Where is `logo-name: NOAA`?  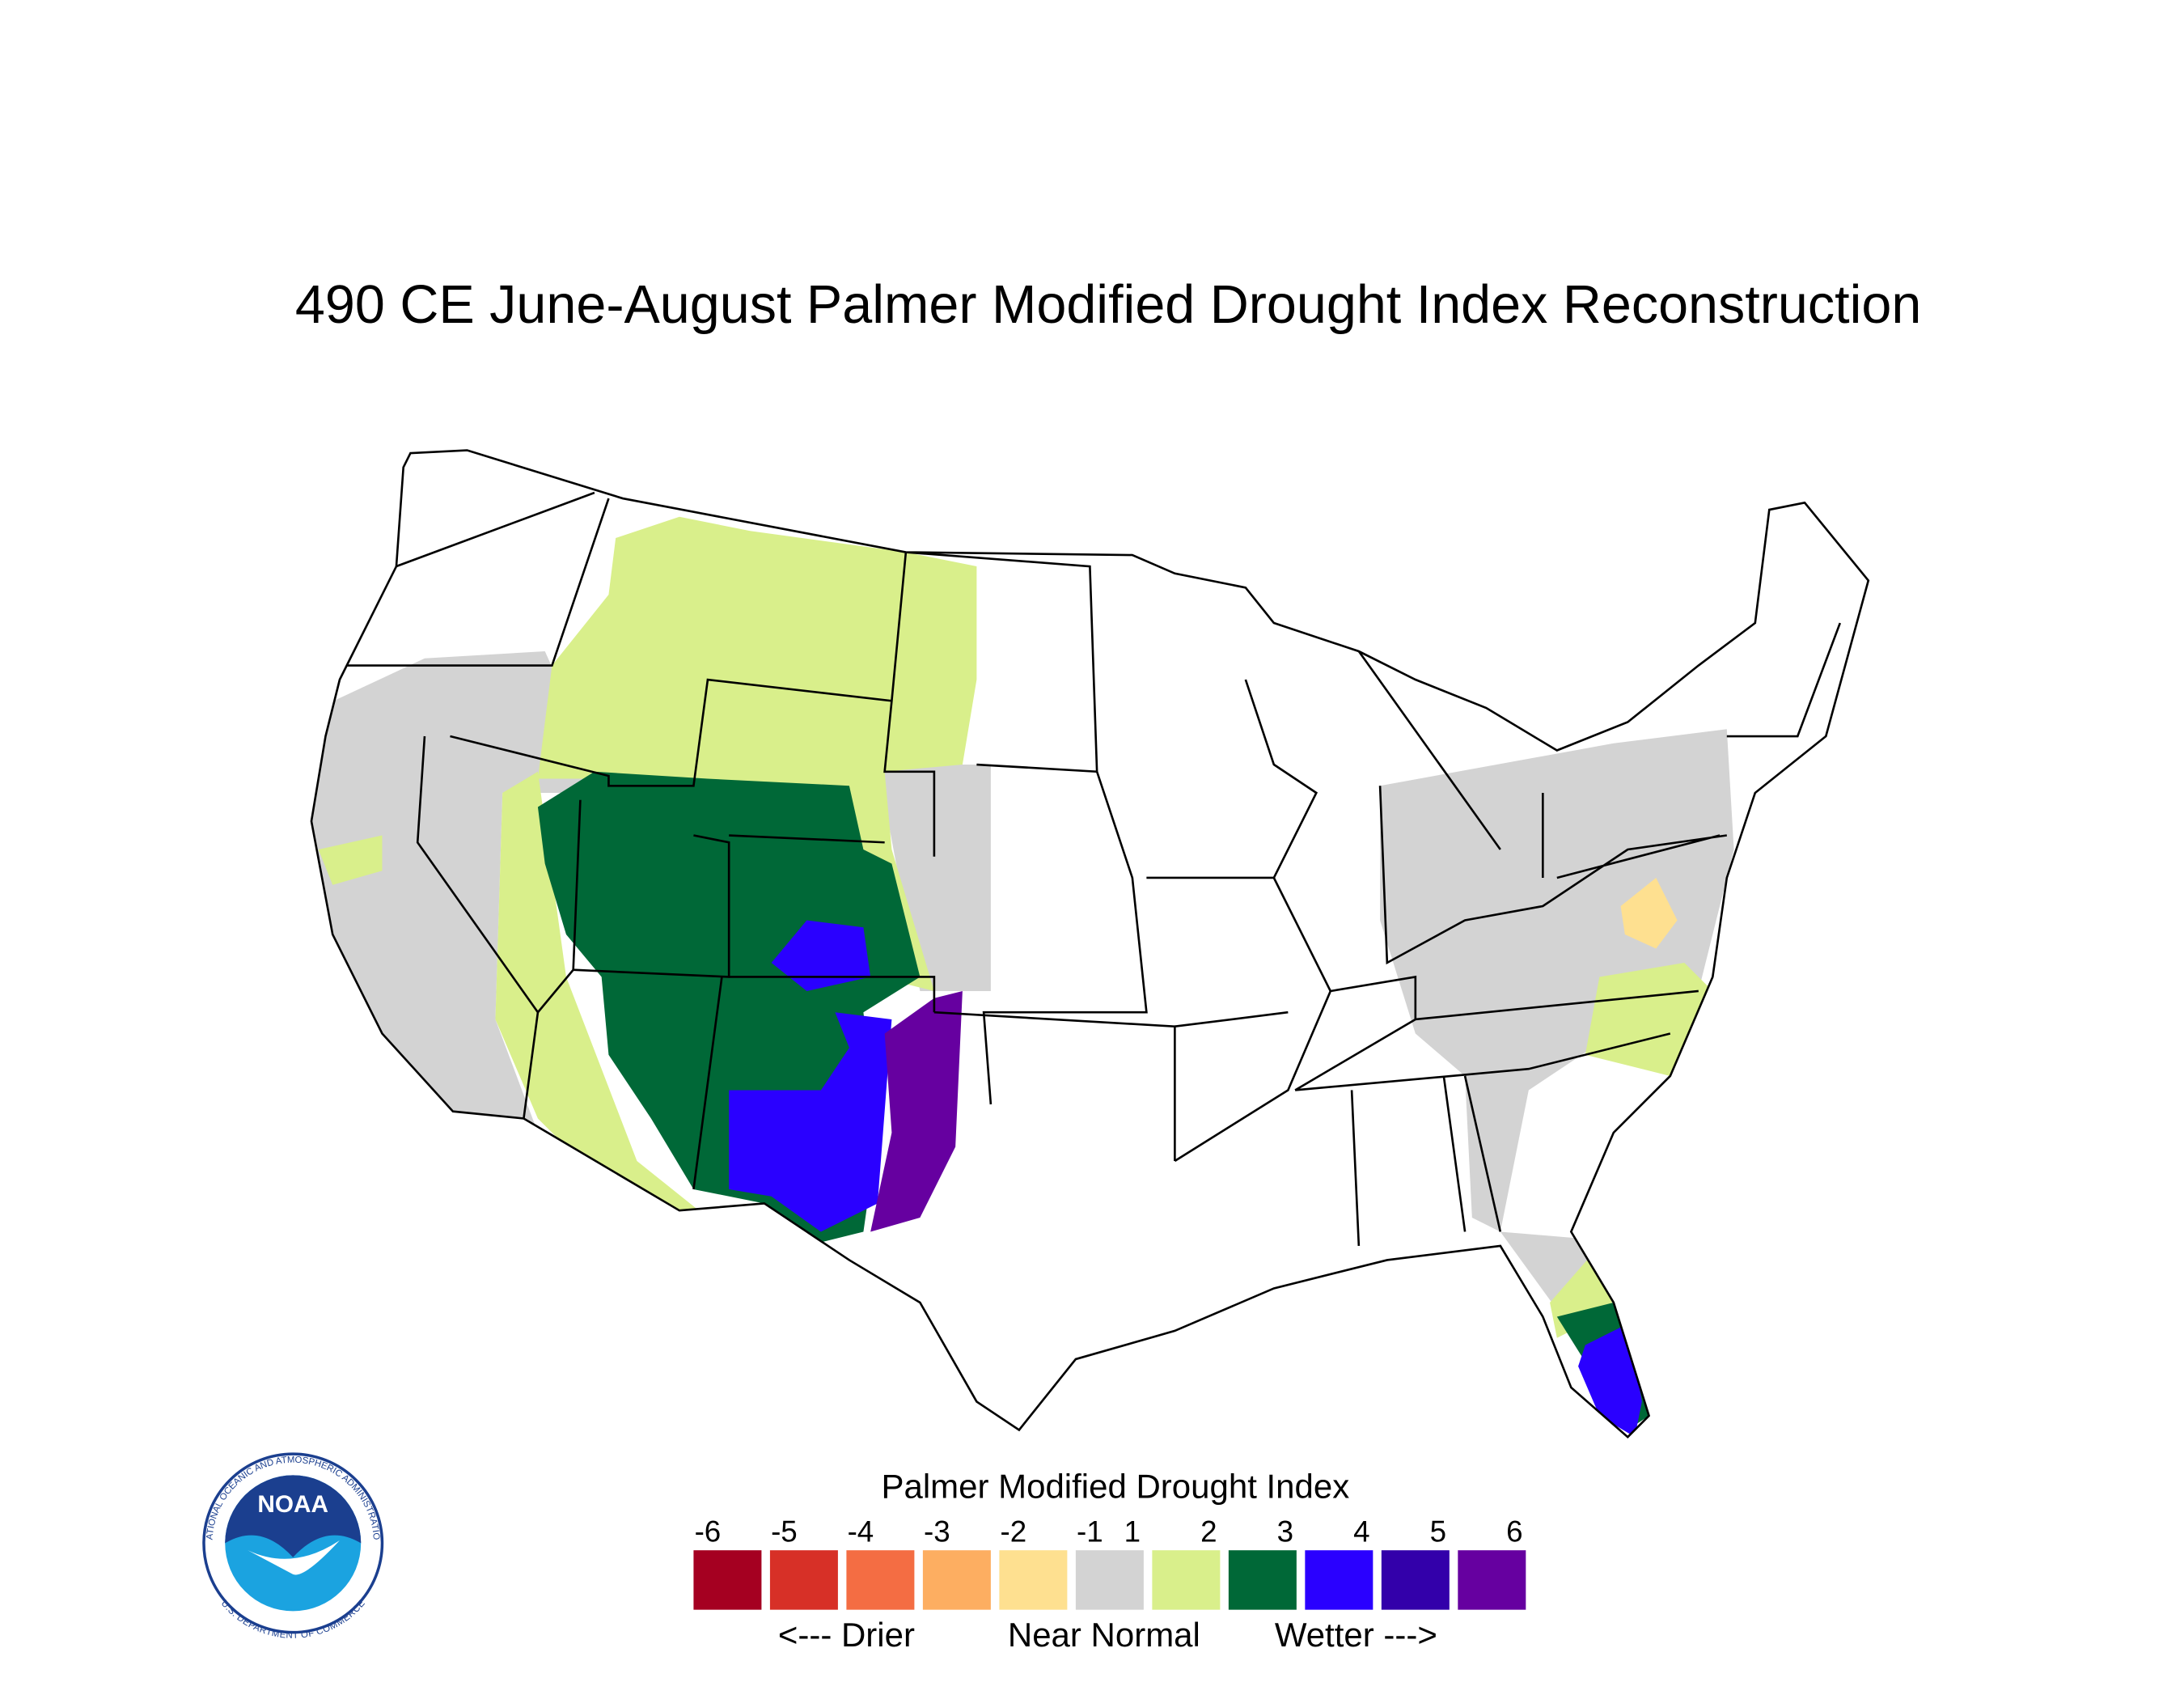
logo-name: NOAA is located at coordinates (292, 1504).